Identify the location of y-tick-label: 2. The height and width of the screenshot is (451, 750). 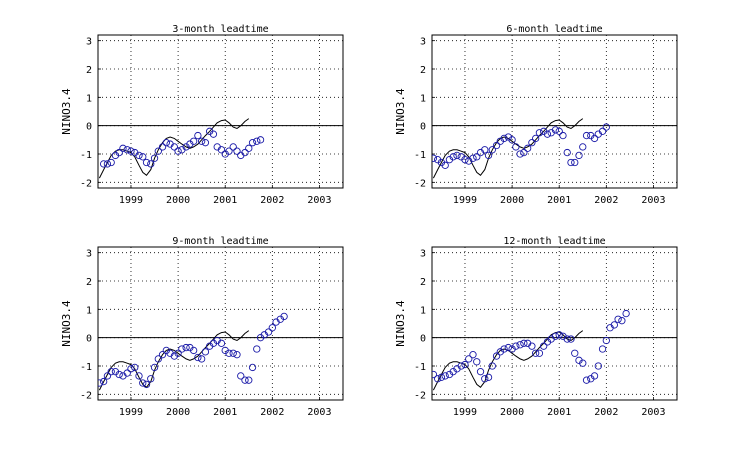
(423, 70).